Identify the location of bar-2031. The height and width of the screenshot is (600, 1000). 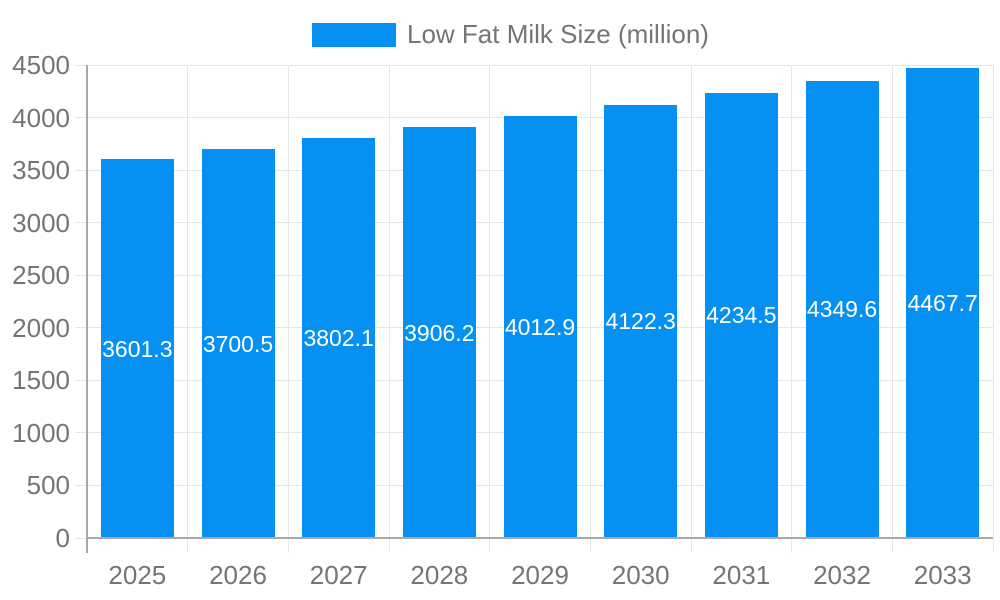
(741, 315).